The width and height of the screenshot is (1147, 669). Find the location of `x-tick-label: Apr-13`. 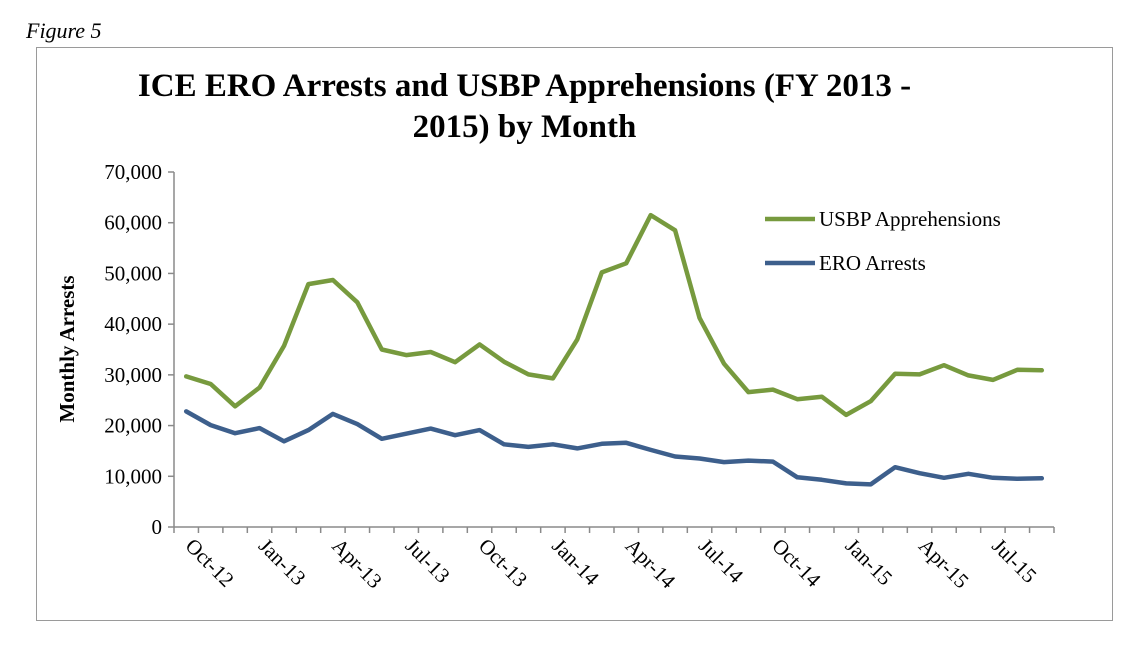

x-tick-label: Apr-13 is located at coordinates (357, 564).